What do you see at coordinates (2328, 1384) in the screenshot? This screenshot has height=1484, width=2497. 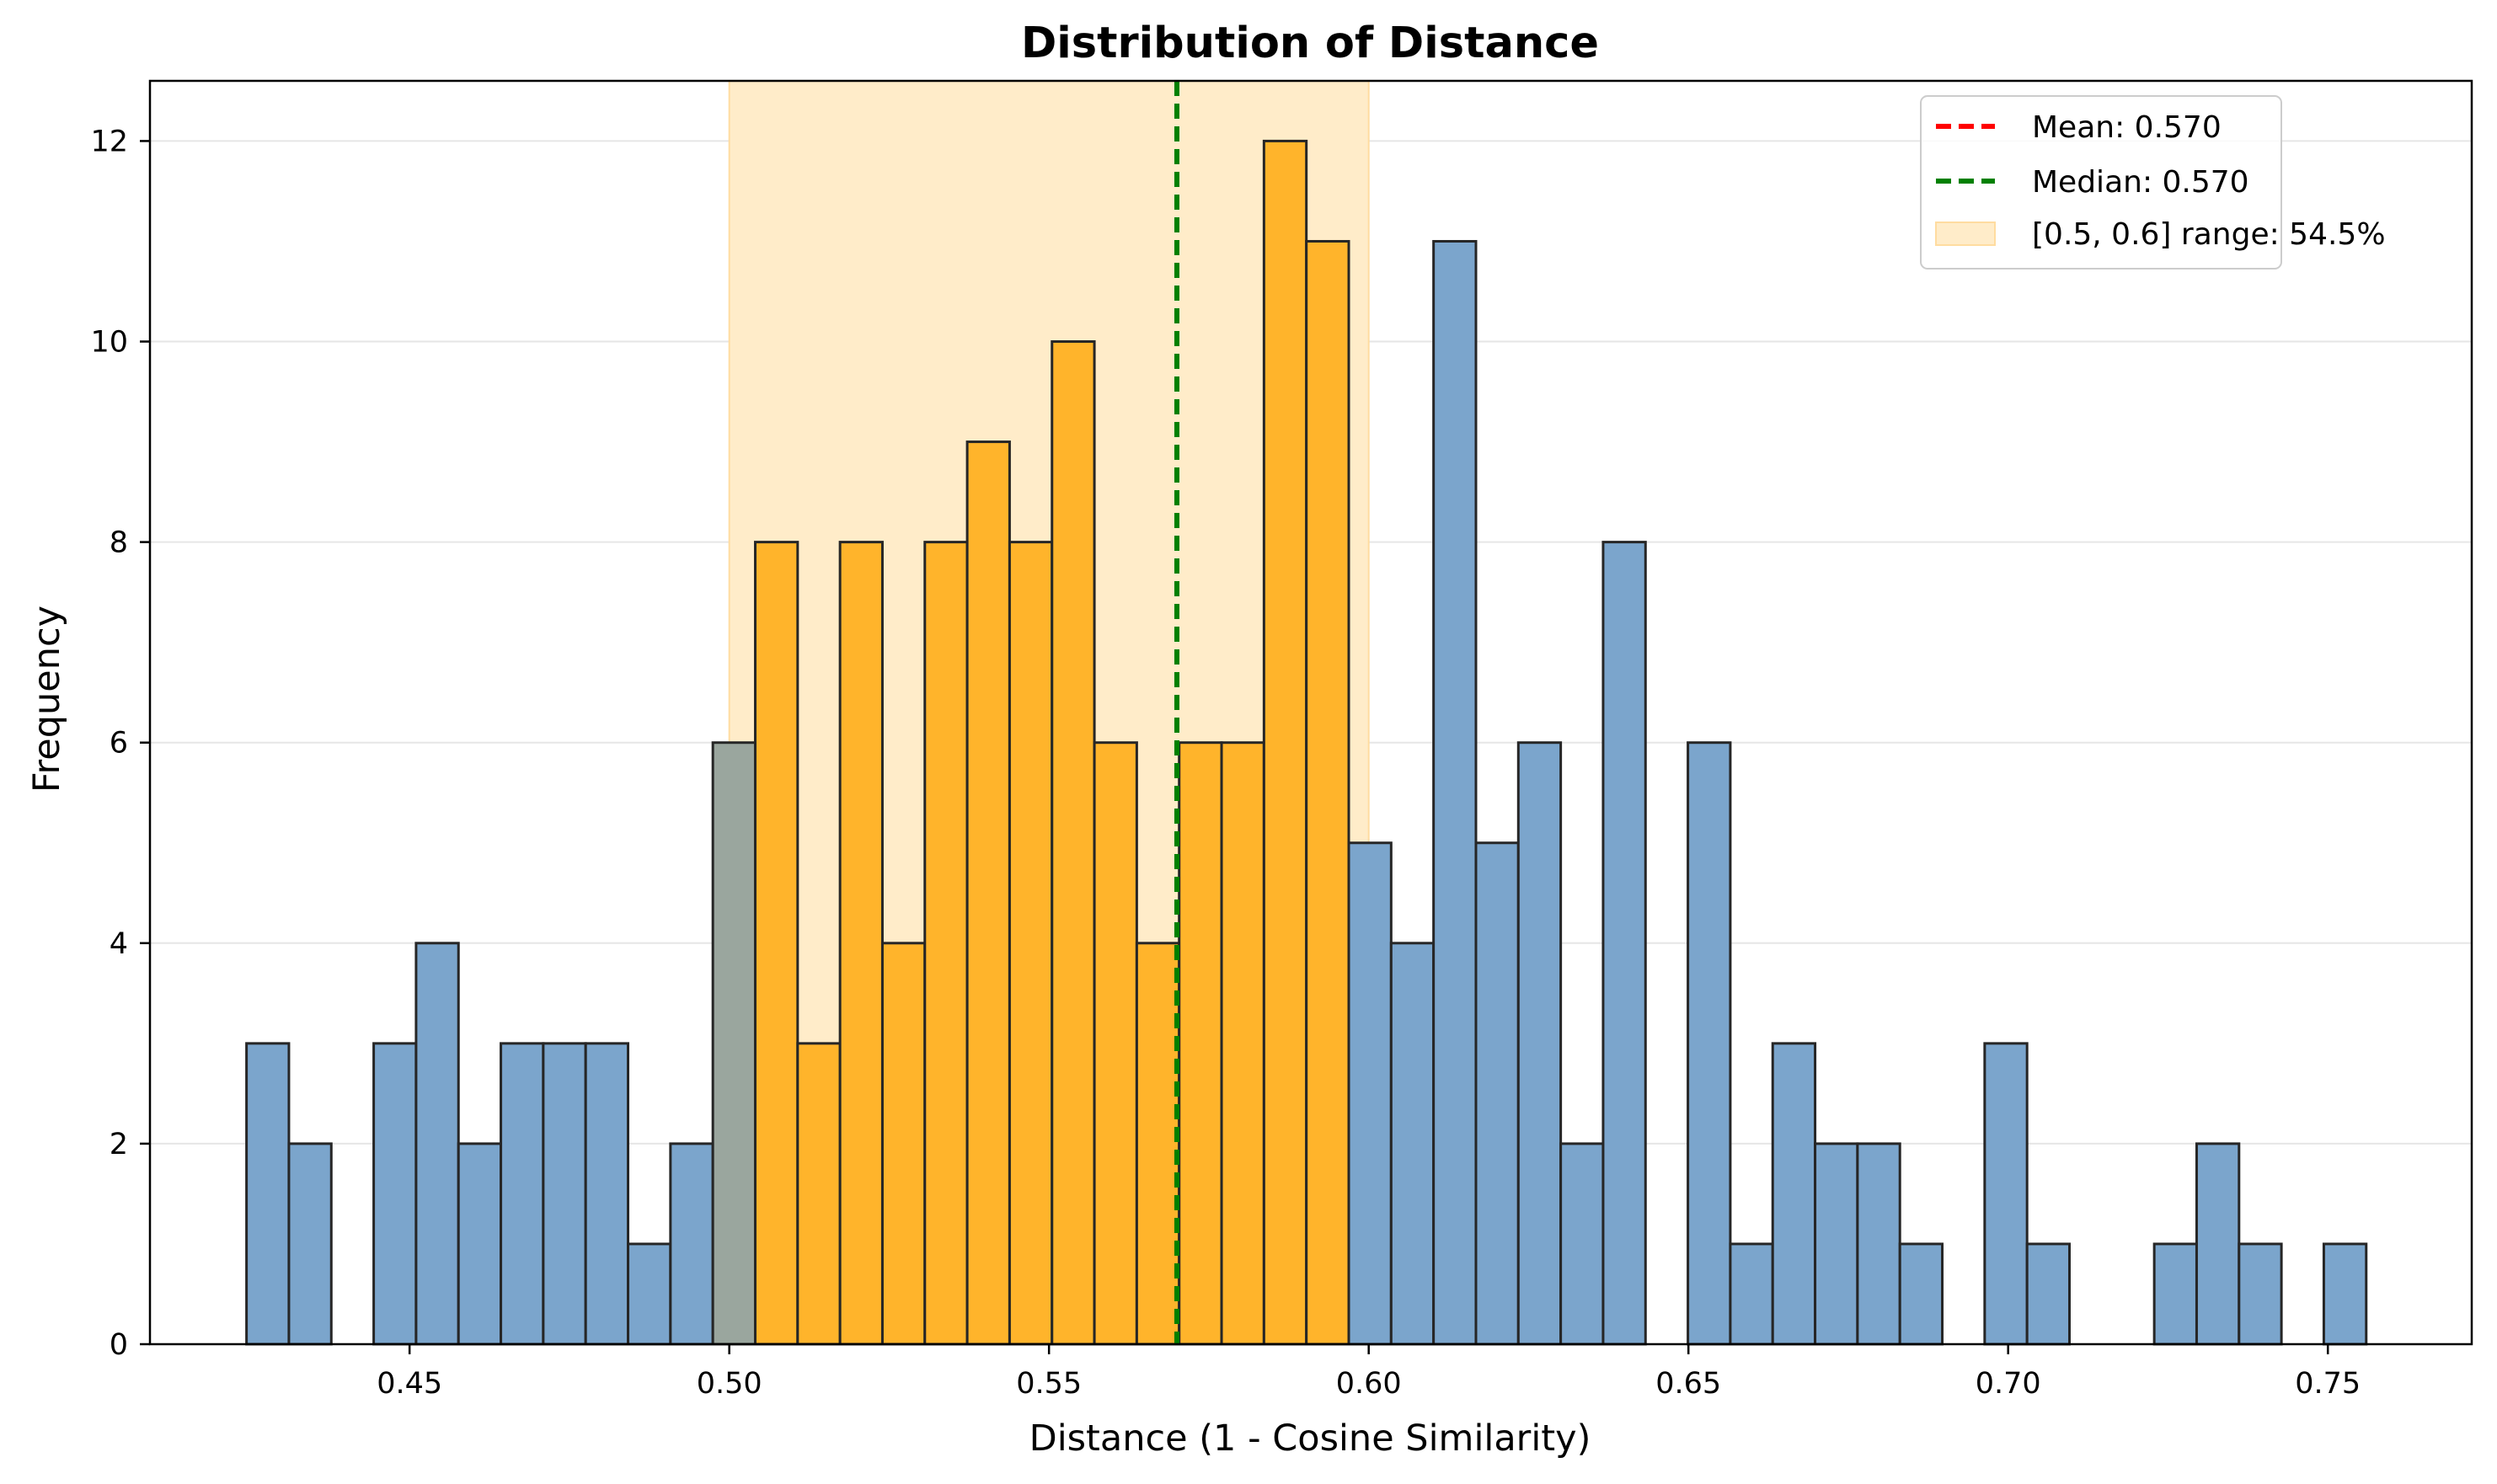 I see `x-tick-label: 0.75` at bounding box center [2328, 1384].